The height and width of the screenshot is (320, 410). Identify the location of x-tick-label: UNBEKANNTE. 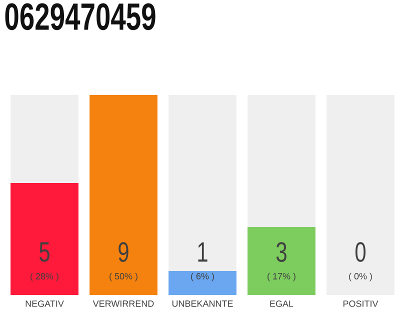
(202, 303).